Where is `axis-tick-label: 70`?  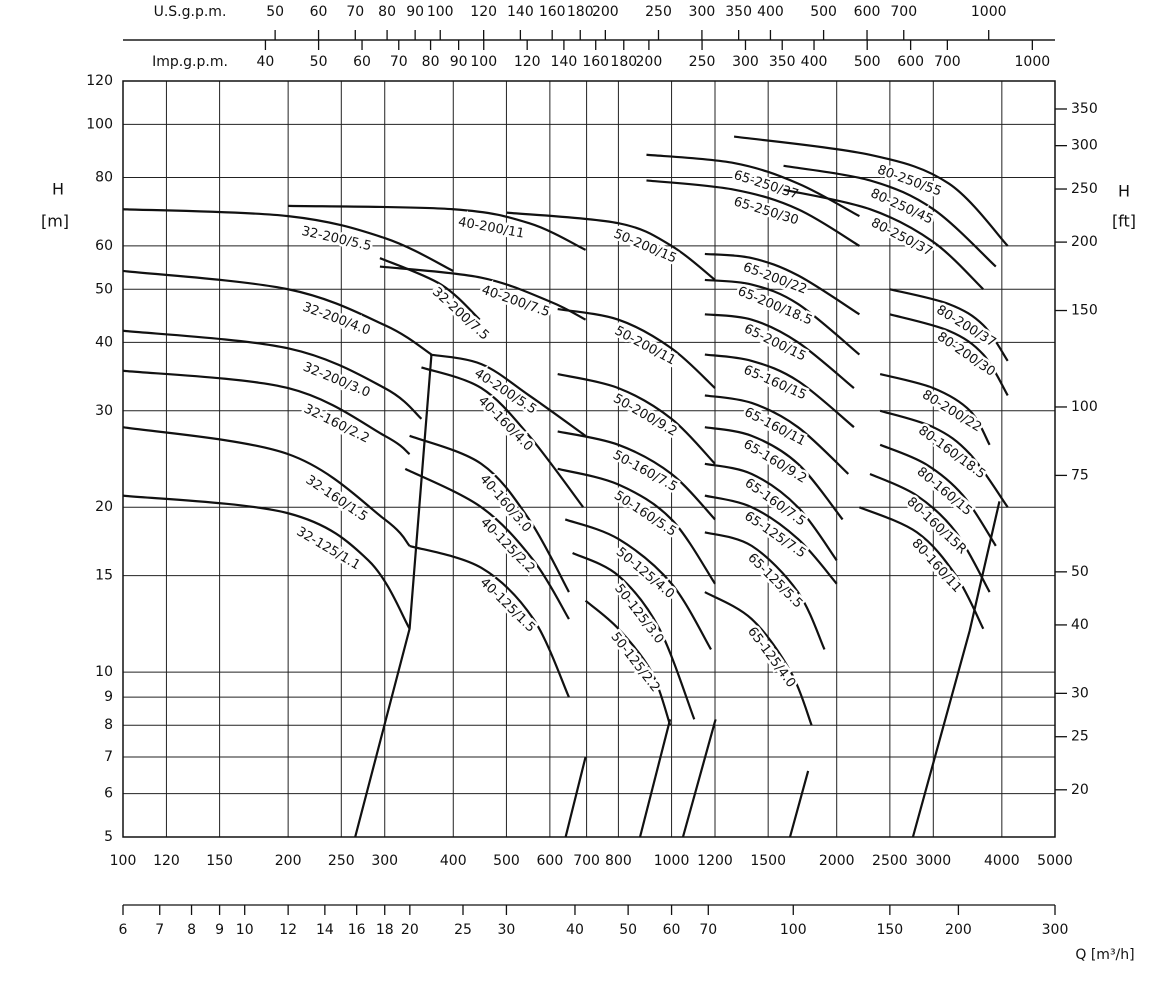
axis-tick-label: 70 is located at coordinates (355, 12).